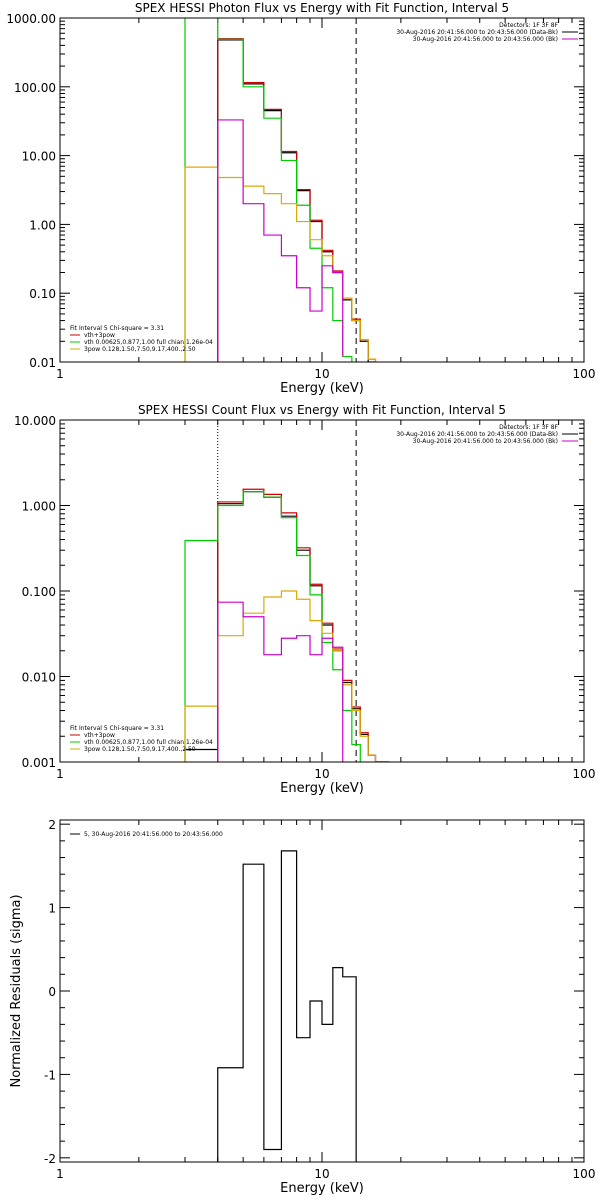  What do you see at coordinates (39, 157) in the screenshot?
I see `y-tick-label: 10.00` at bounding box center [39, 157].